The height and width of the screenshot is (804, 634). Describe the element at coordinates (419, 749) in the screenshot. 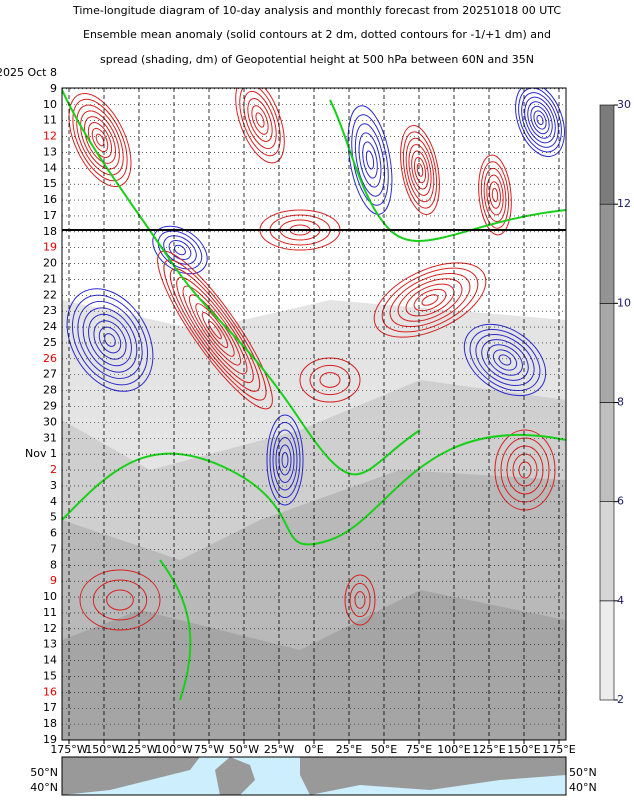

I see `x-tick-label: 75°E` at that location.